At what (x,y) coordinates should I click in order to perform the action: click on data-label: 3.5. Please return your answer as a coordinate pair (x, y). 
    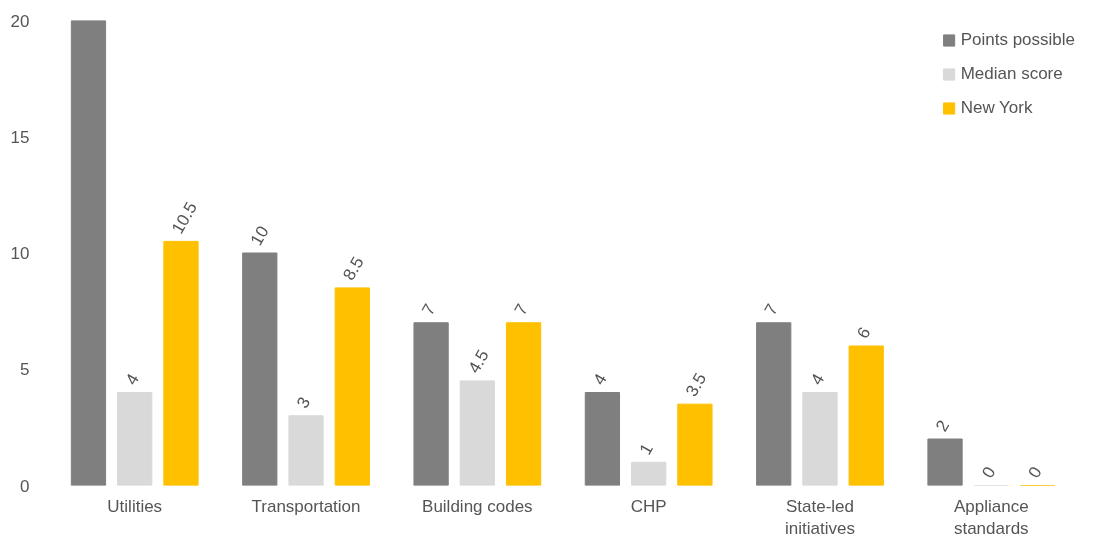
    Looking at the image, I should click on (696, 384).